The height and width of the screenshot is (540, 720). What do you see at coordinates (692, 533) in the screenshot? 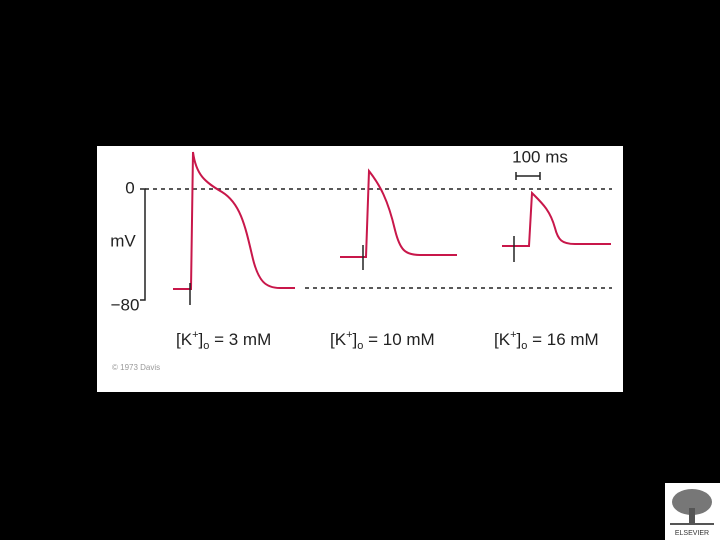
I see `logo-text: ELSEVIER` at bounding box center [692, 533].